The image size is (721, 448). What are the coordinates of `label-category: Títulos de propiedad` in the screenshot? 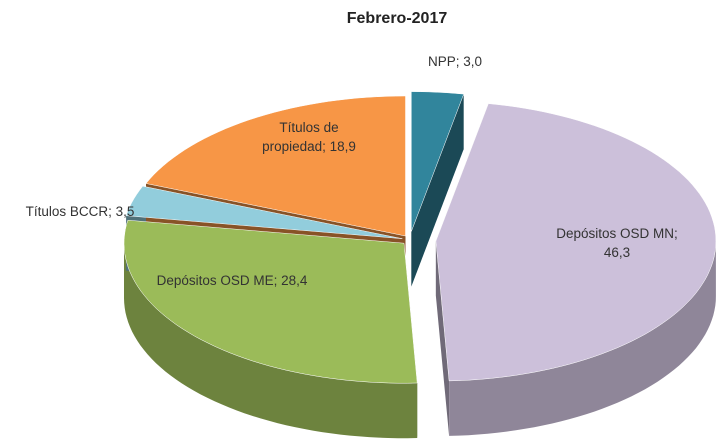 It's located at (300, 137).